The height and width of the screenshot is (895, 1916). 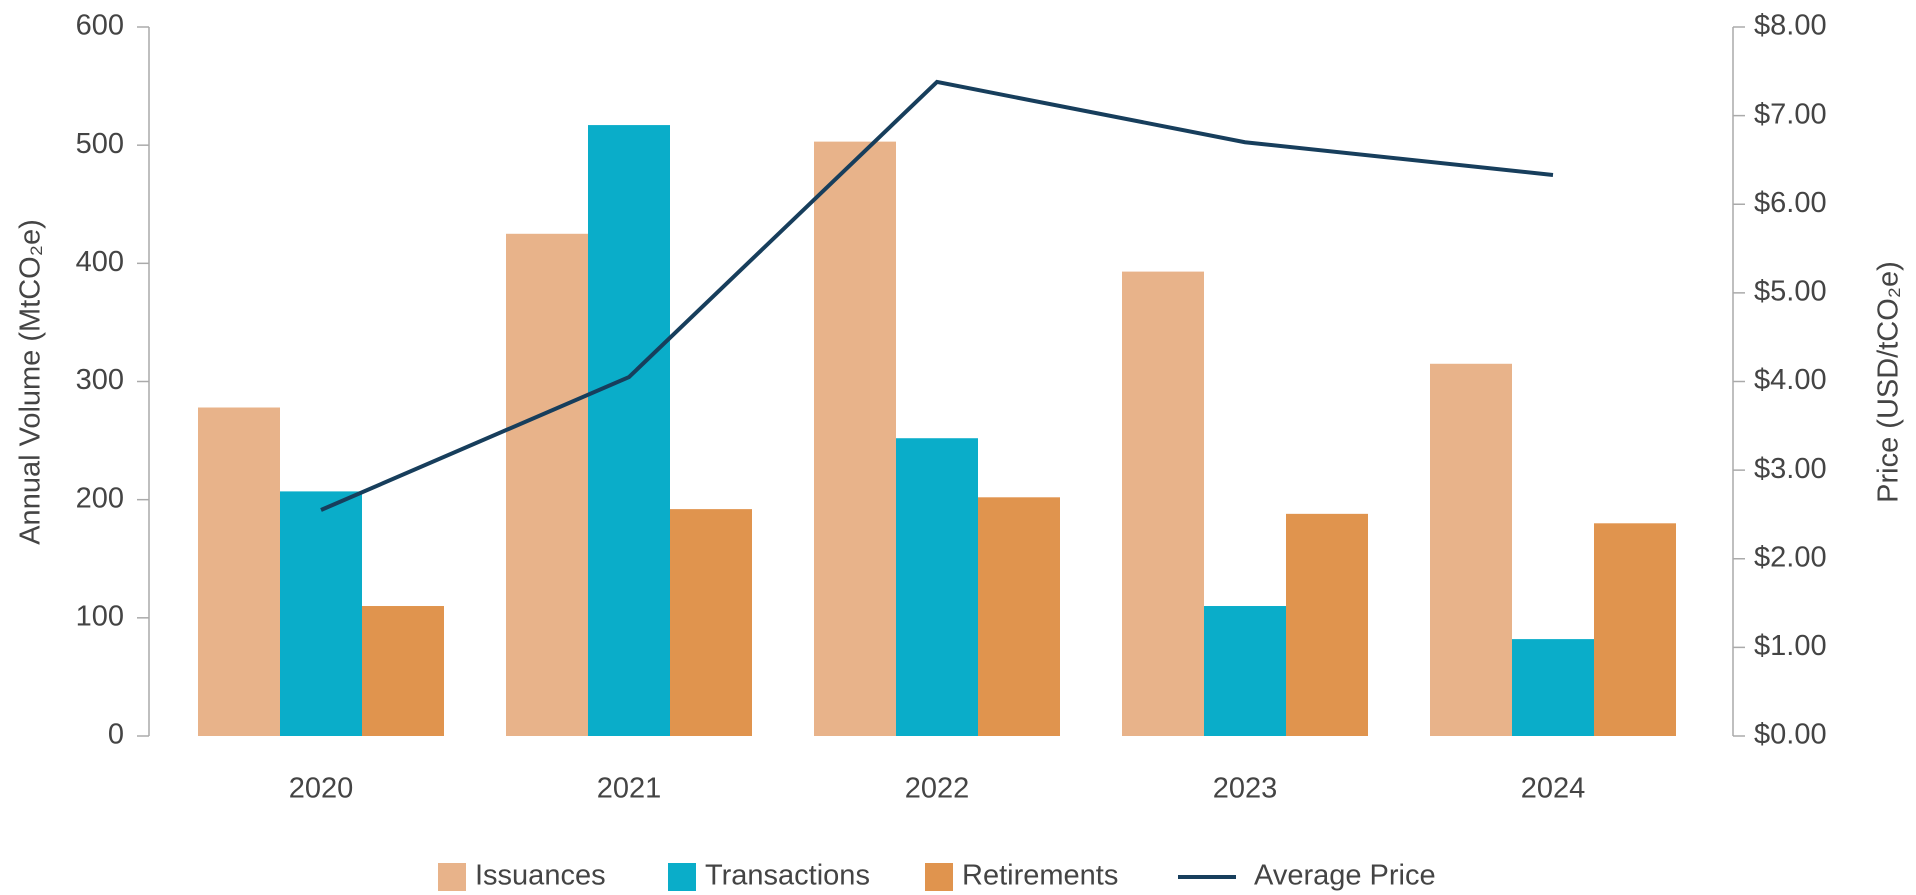 What do you see at coordinates (1889, 382) in the screenshot?
I see `y2-axis-title: Price (USD/tCO₂e)` at bounding box center [1889, 382].